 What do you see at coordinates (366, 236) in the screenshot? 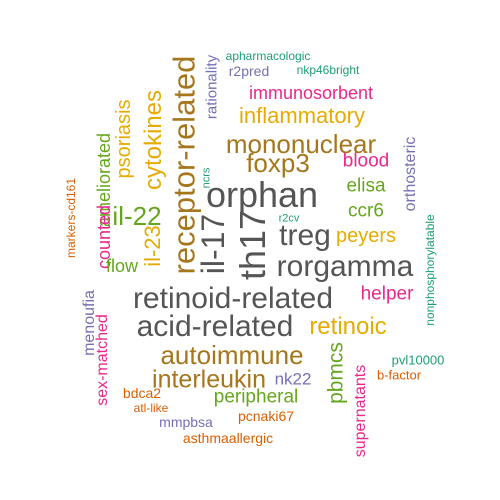
I see `word-peyers: peyers` at bounding box center [366, 236].